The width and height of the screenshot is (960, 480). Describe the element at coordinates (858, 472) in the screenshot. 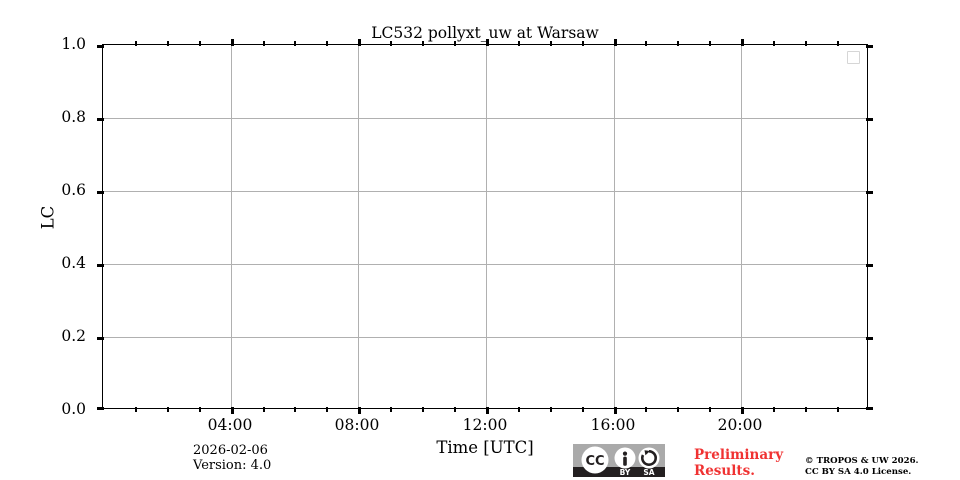

I see `copyright-line-2: CC BY SA 4.0 License.` at that location.